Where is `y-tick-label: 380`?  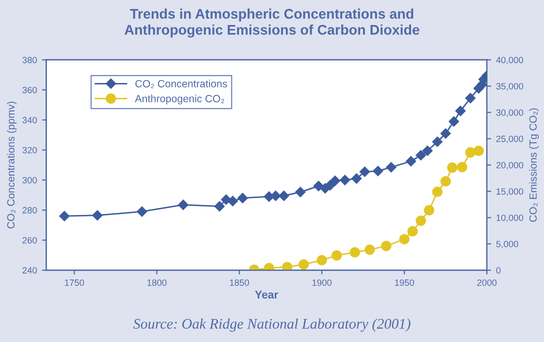 y-tick-label: 380 is located at coordinates (29, 60).